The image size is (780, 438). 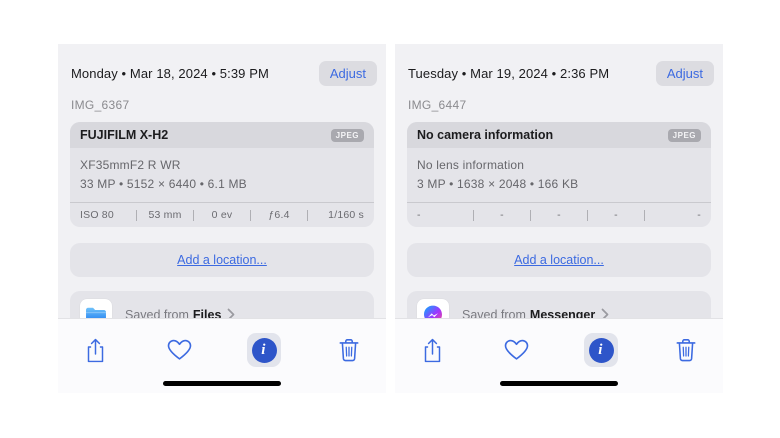 What do you see at coordinates (163, 183) in the screenshot?
I see `resolution-size-info: 33 MP • 5152 × 6440 • 6.1 MB` at bounding box center [163, 183].